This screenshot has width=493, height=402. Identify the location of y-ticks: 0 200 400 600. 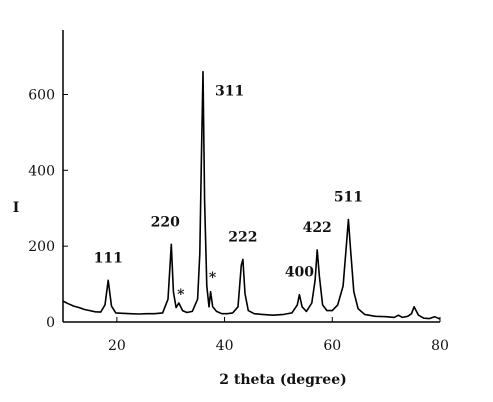
(48, 209).